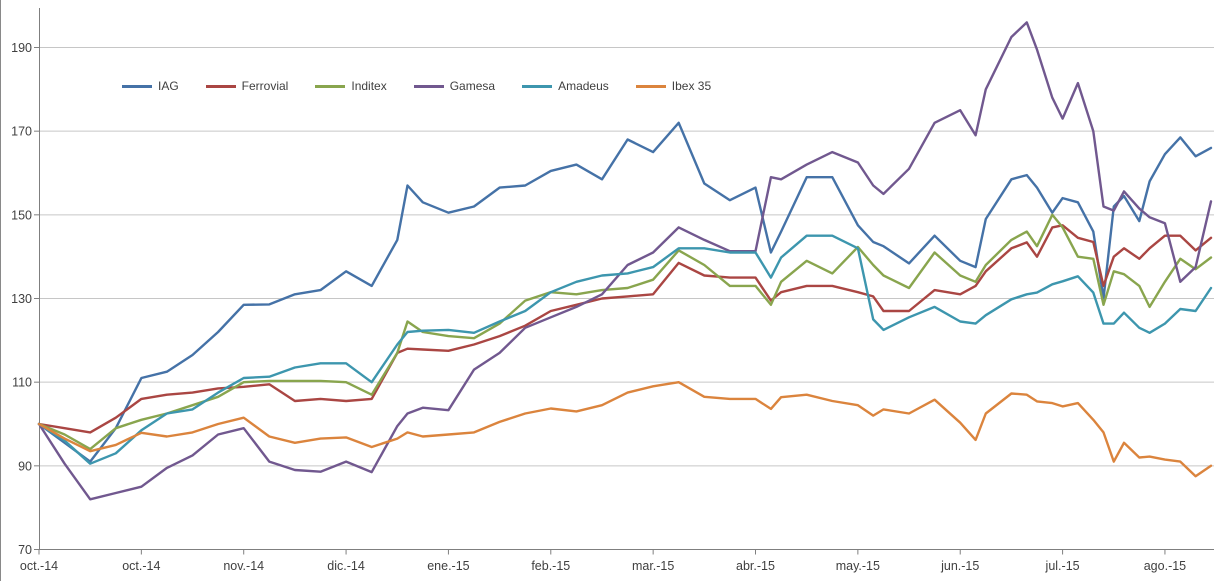 This screenshot has height=581, width=1215. I want to click on x-tick-label-abr-15-7: abr.-15, so click(755, 566).